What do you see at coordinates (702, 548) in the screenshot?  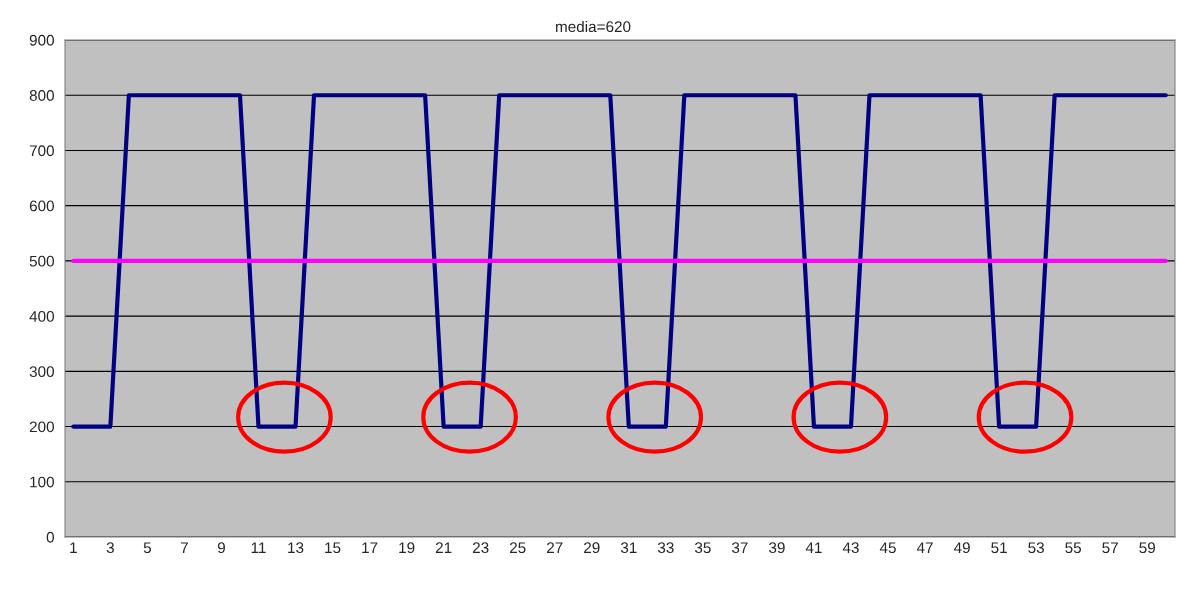 I see `x-tick-label: 35` at bounding box center [702, 548].